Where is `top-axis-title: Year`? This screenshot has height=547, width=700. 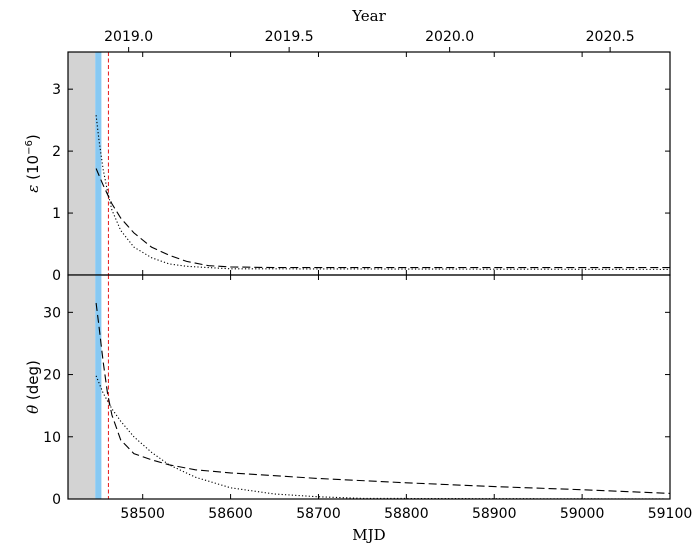 top-axis-title: Year is located at coordinates (368, 16).